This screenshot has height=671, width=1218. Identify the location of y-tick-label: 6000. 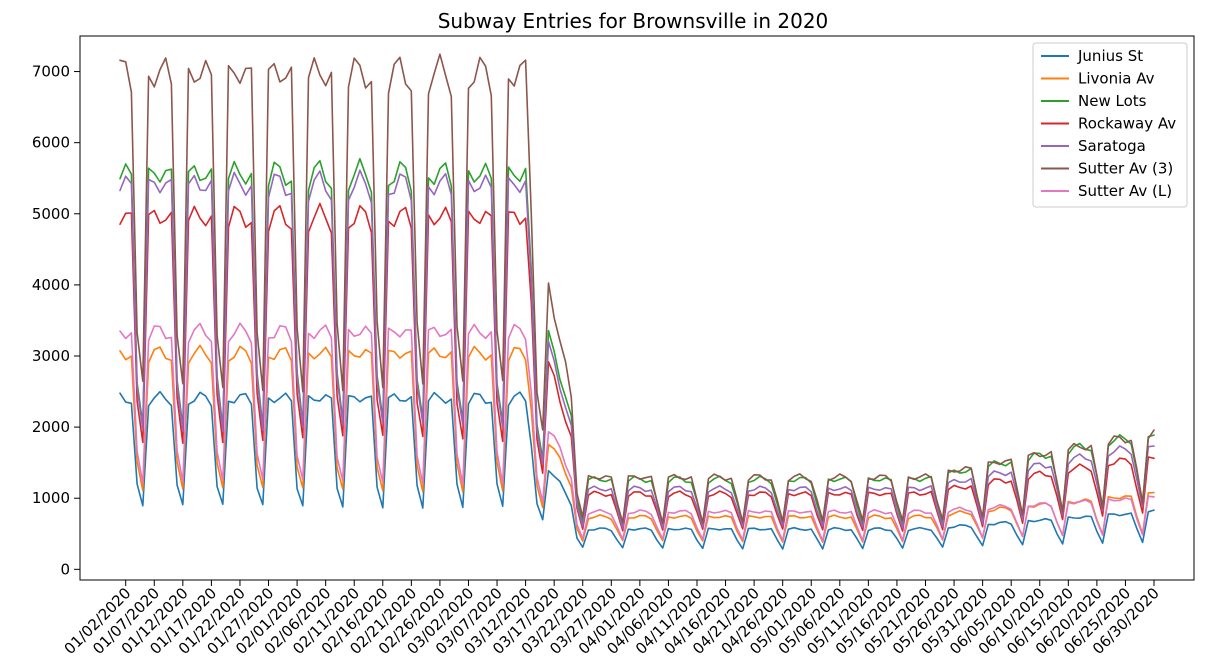
(51, 143).